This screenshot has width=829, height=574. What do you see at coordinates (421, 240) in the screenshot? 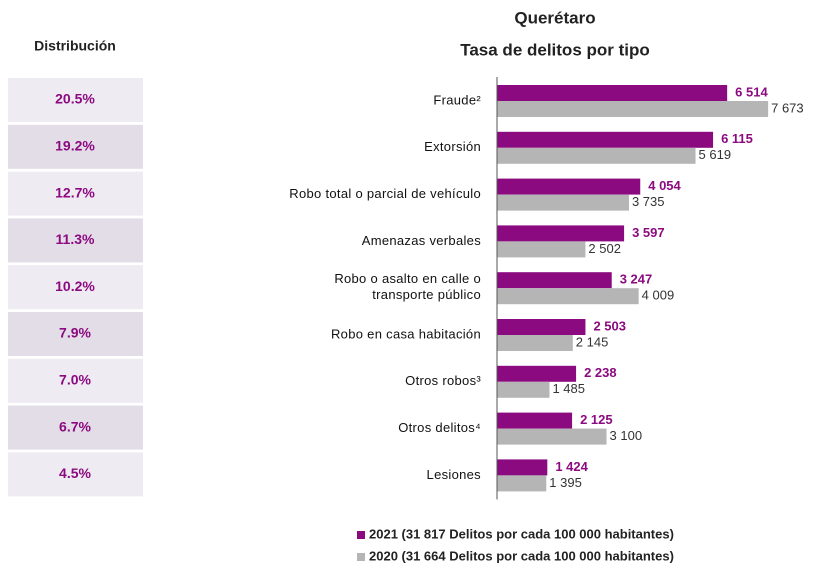
I see `category-label: Amenazas verbales` at bounding box center [421, 240].